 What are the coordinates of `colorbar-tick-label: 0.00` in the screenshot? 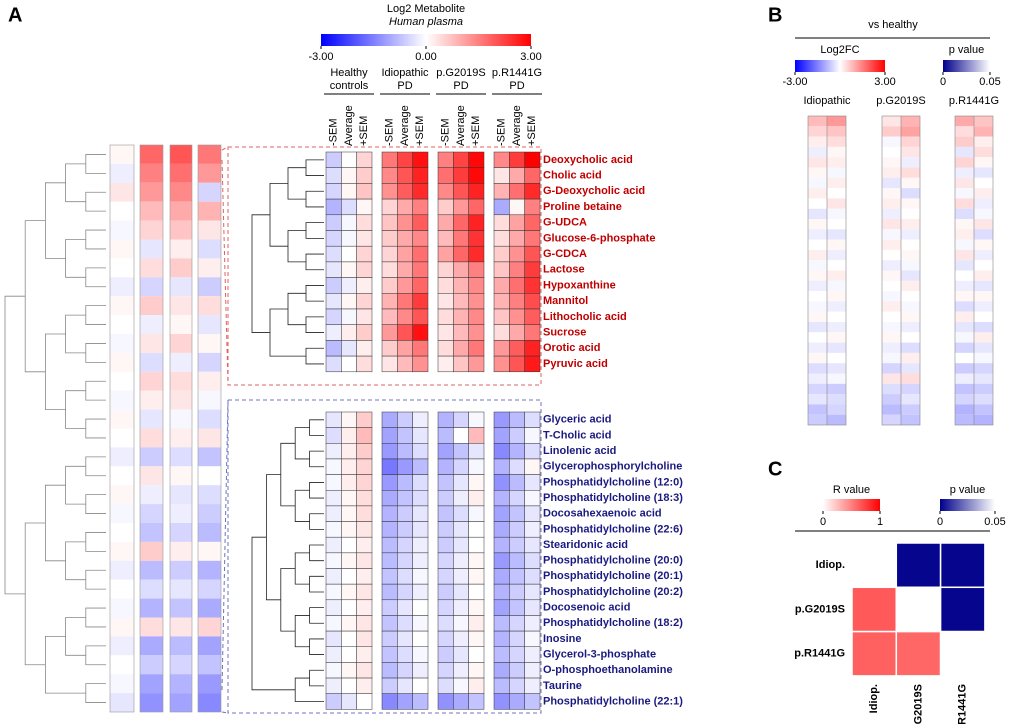 It's located at (425, 57).